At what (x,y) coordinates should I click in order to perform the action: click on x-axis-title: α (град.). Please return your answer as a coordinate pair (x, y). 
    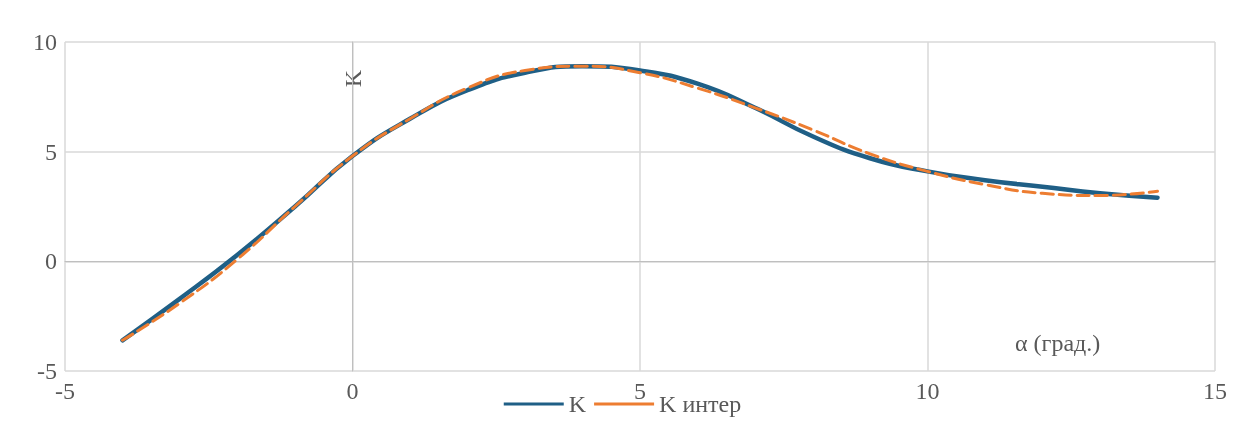
    Looking at the image, I should click on (1058, 343).